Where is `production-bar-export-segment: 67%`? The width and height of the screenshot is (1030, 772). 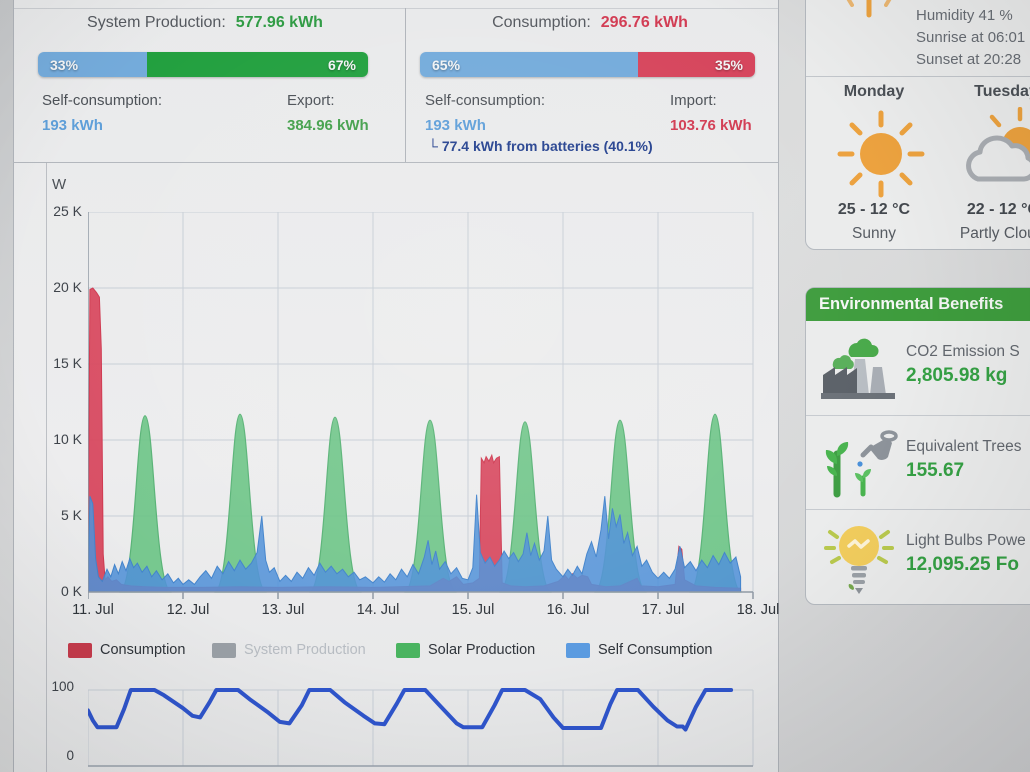 production-bar-export-segment: 67% is located at coordinates (257, 64).